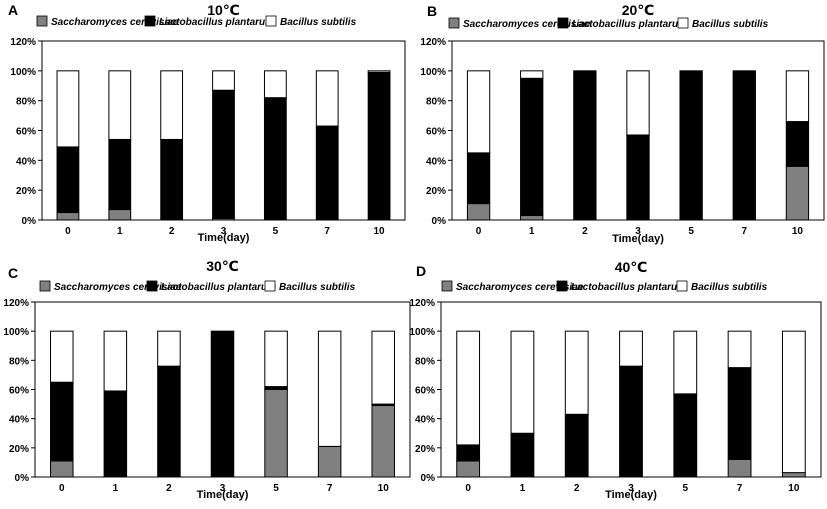  Describe the element at coordinates (638, 231) in the screenshot. I see `x-tick-label: 3` at that location.